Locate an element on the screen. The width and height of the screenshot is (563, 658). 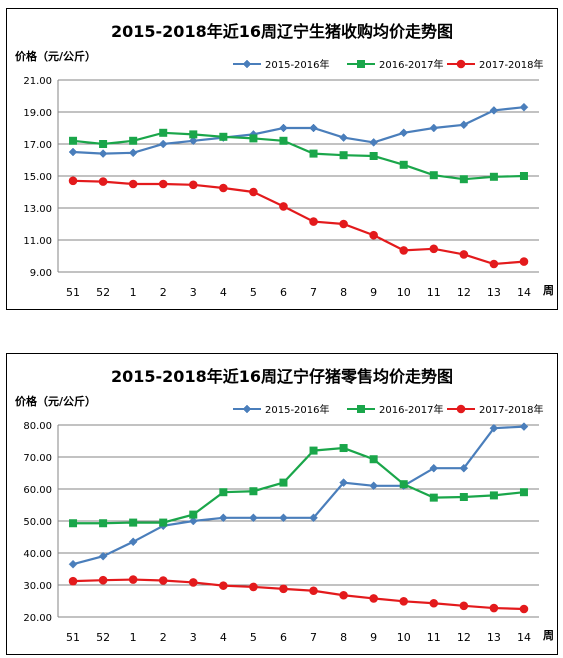
y-tick-label: 60.00 is located at coordinates (37, 490).